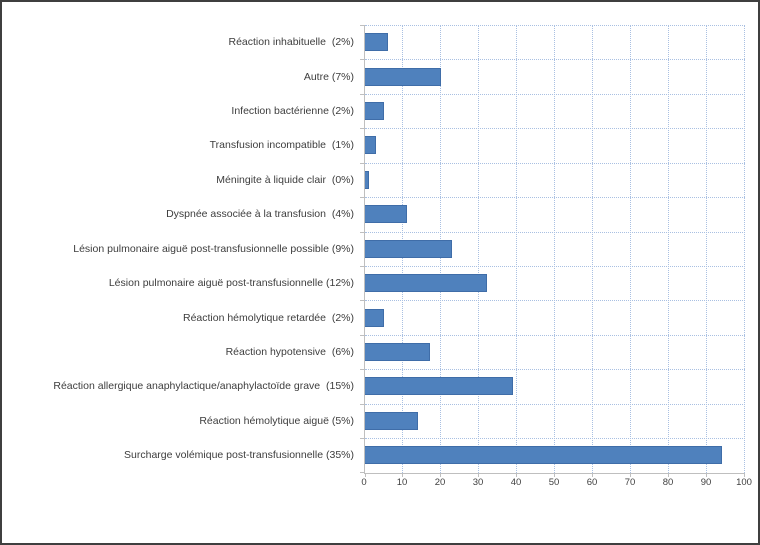 The image size is (760, 545). What do you see at coordinates (285, 179) in the screenshot?
I see `category-label: Méningite à liquide clair (0%)` at bounding box center [285, 179].